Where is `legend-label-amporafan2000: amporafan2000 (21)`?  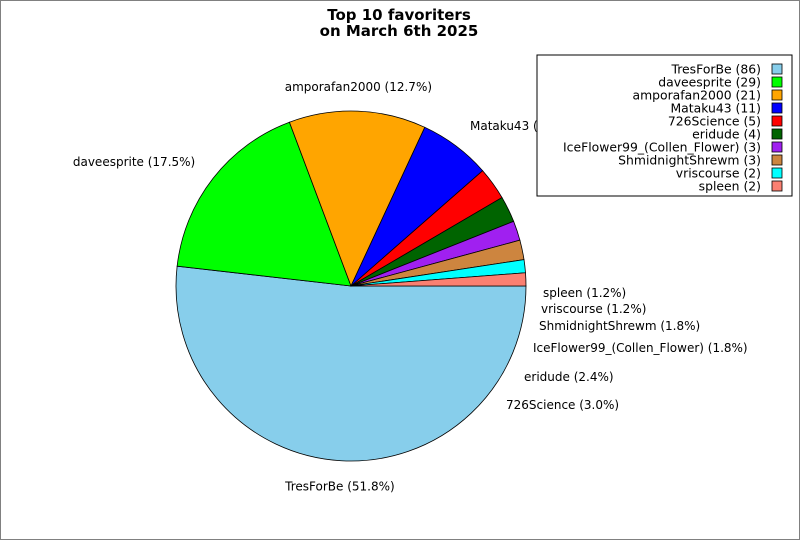
legend-label-amporafan2000: amporafan2000 (21) is located at coordinates (696, 95).